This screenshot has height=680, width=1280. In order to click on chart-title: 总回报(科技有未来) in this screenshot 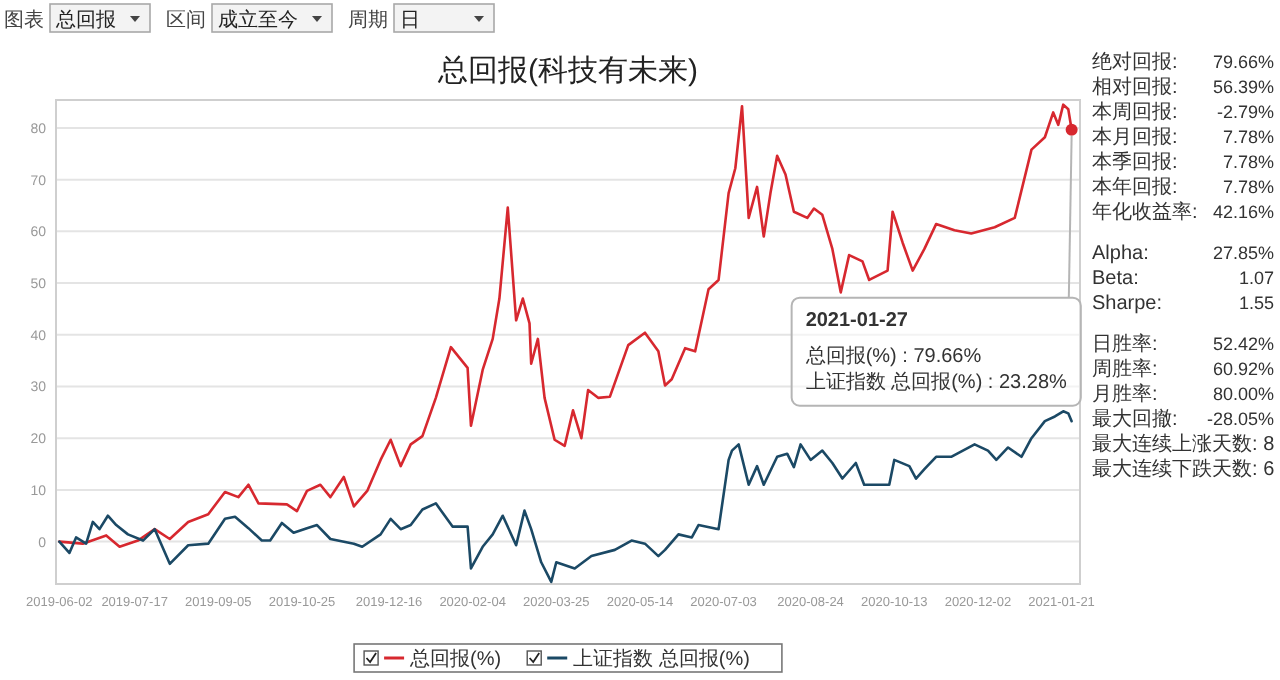, I will do `click(567, 71)`.